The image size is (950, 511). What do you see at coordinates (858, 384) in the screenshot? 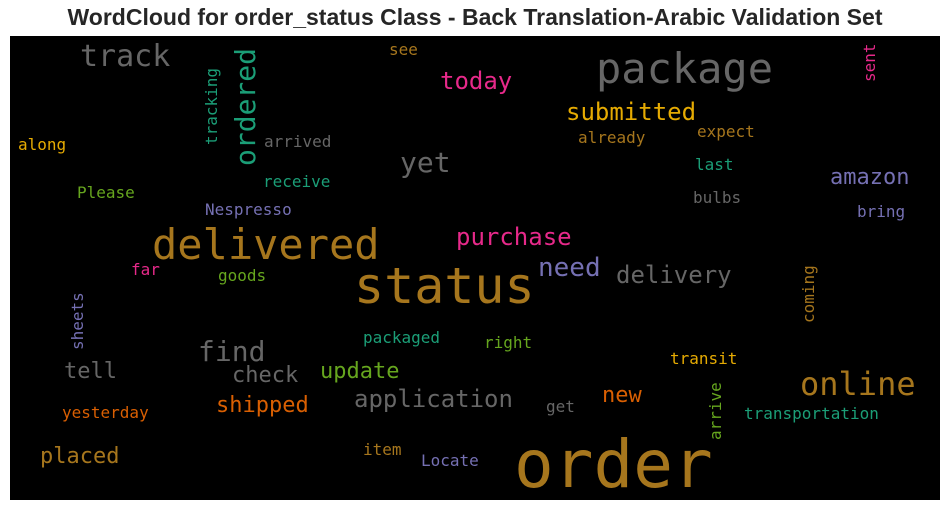
I see `word-online: online` at bounding box center [858, 384].